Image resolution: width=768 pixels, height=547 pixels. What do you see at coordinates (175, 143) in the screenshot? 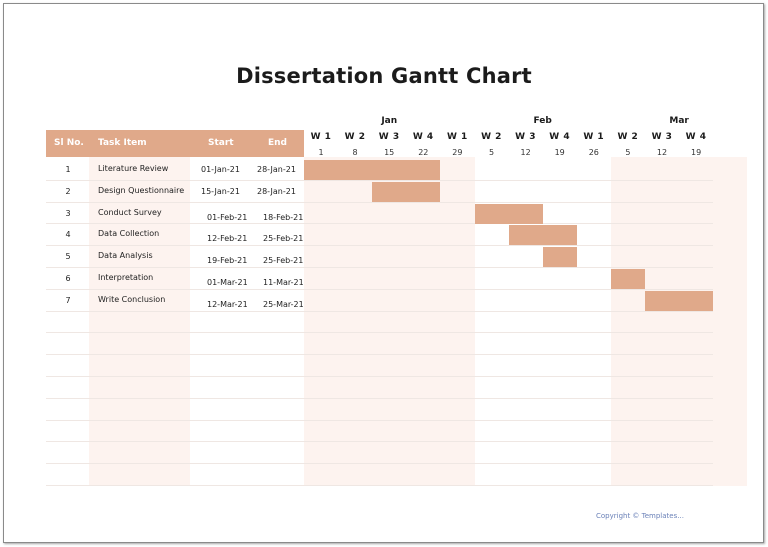
I see `table-header: Sl No. Task Item Start End` at bounding box center [175, 143].